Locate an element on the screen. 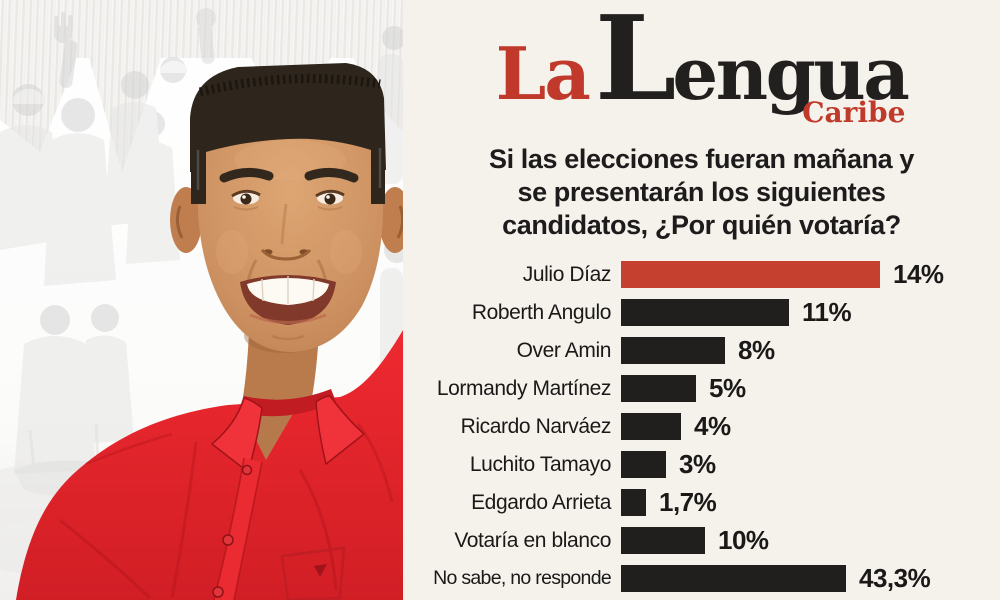  candidate-label: Edgardo Arrieta is located at coordinates (541, 502).